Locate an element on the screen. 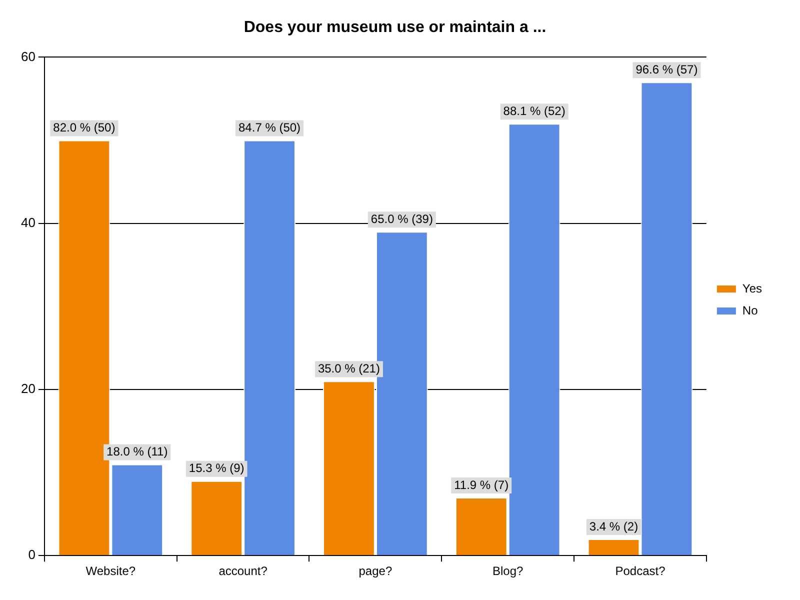  x-tick-label: page? is located at coordinates (375, 571).